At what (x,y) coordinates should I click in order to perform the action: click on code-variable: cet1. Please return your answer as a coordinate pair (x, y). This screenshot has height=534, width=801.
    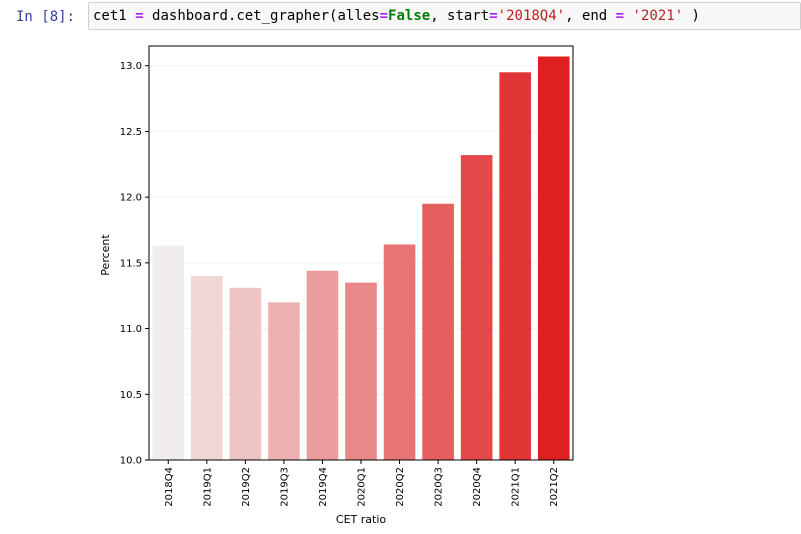
    Looking at the image, I should click on (110, 16).